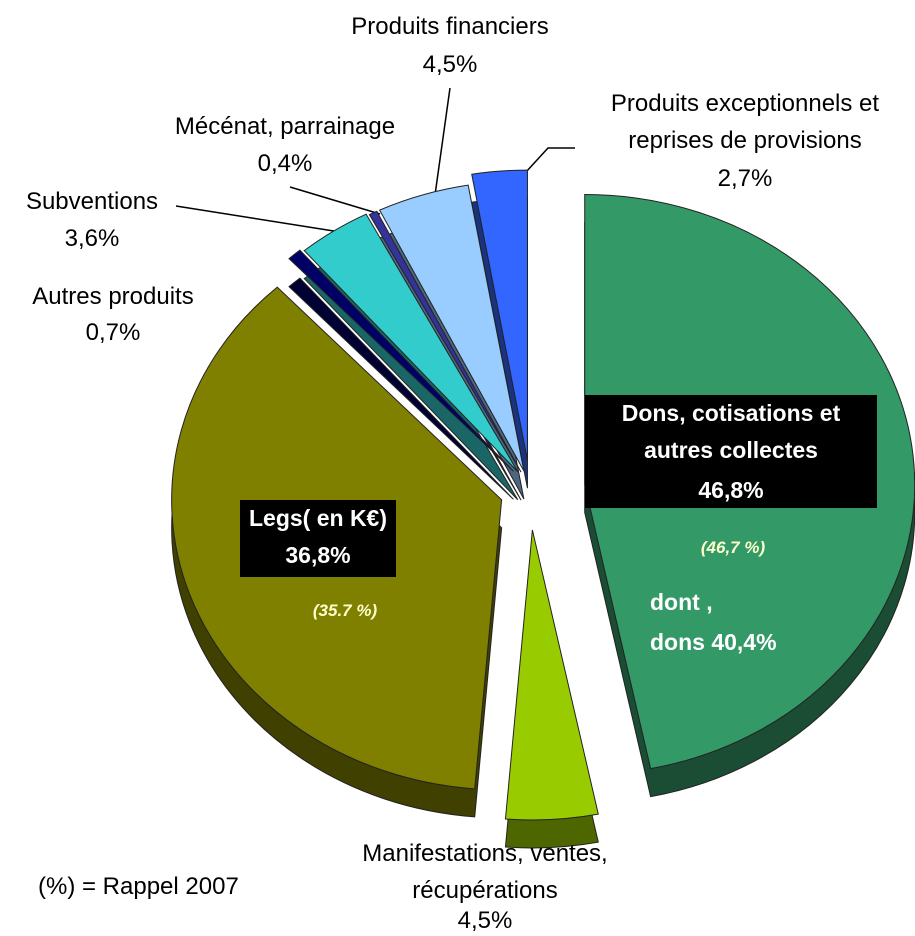 The width and height of the screenshot is (915, 936). What do you see at coordinates (345, 610) in the screenshot?
I see `annotation: (35.7 %)` at bounding box center [345, 610].